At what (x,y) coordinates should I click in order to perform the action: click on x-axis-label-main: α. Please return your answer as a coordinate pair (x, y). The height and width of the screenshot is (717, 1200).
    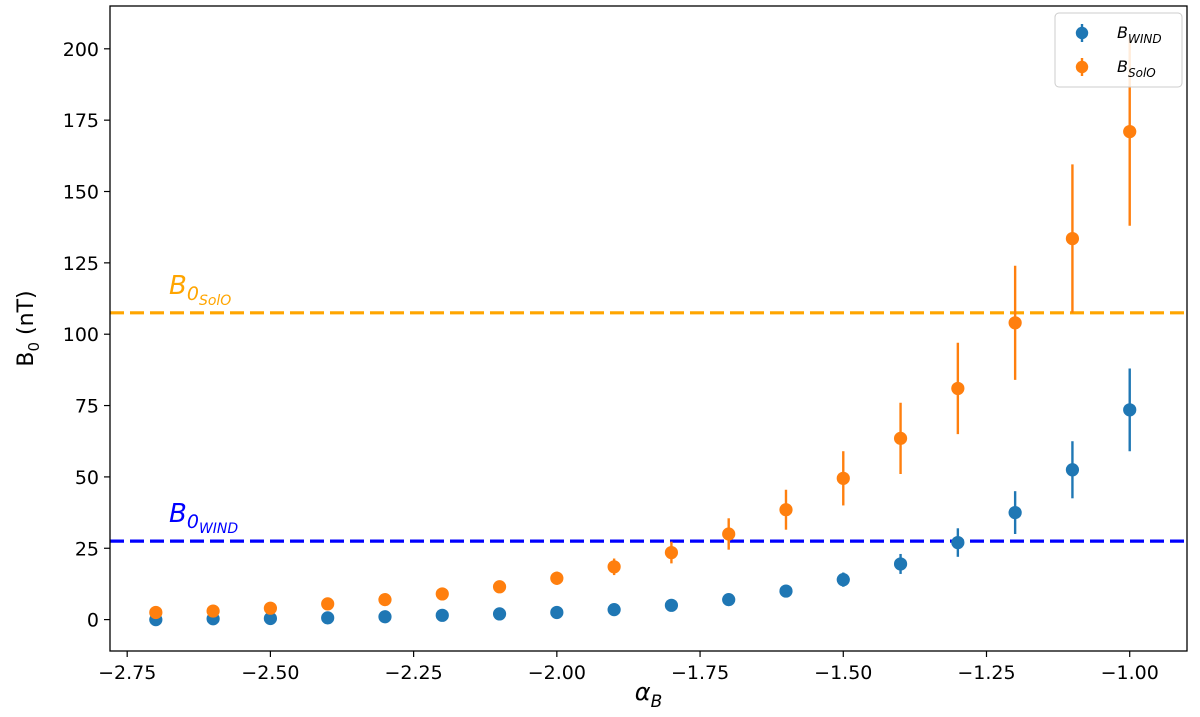
    Looking at the image, I should click on (643, 692).